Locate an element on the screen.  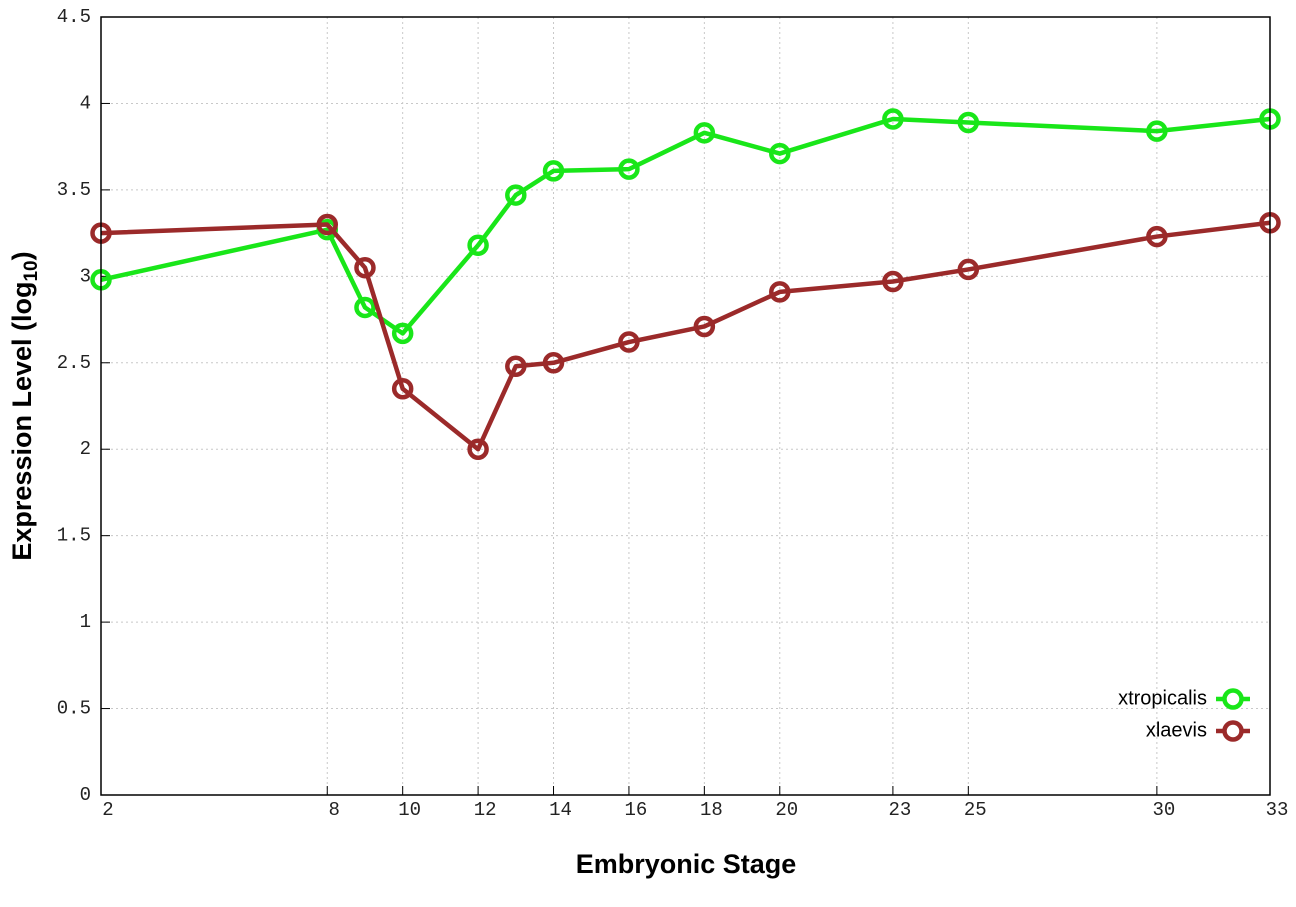
y-axis-label-main: Expression Level (log is located at coordinates (22, 421).